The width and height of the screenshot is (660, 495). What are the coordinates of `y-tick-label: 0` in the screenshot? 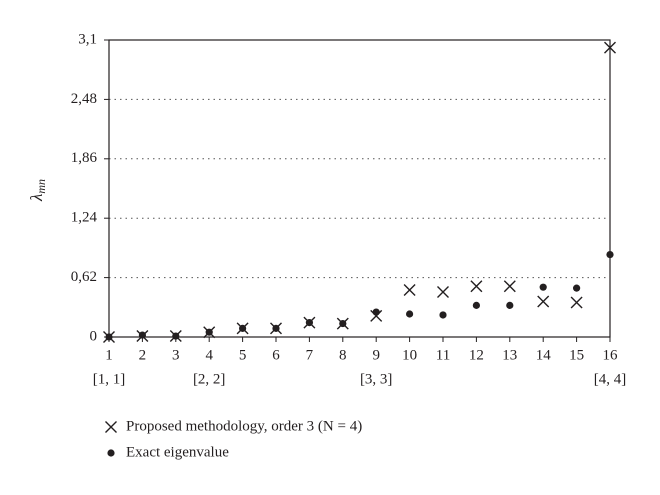 It's located at (94, 336).